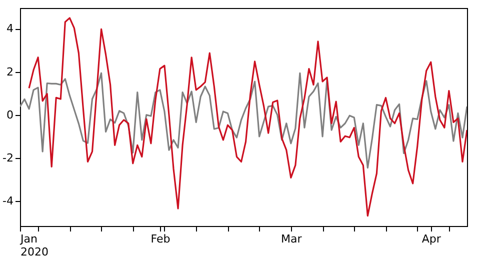 This screenshot has width=501, height=264. I want to click on y-tick-label: -4, so click(8, 201).